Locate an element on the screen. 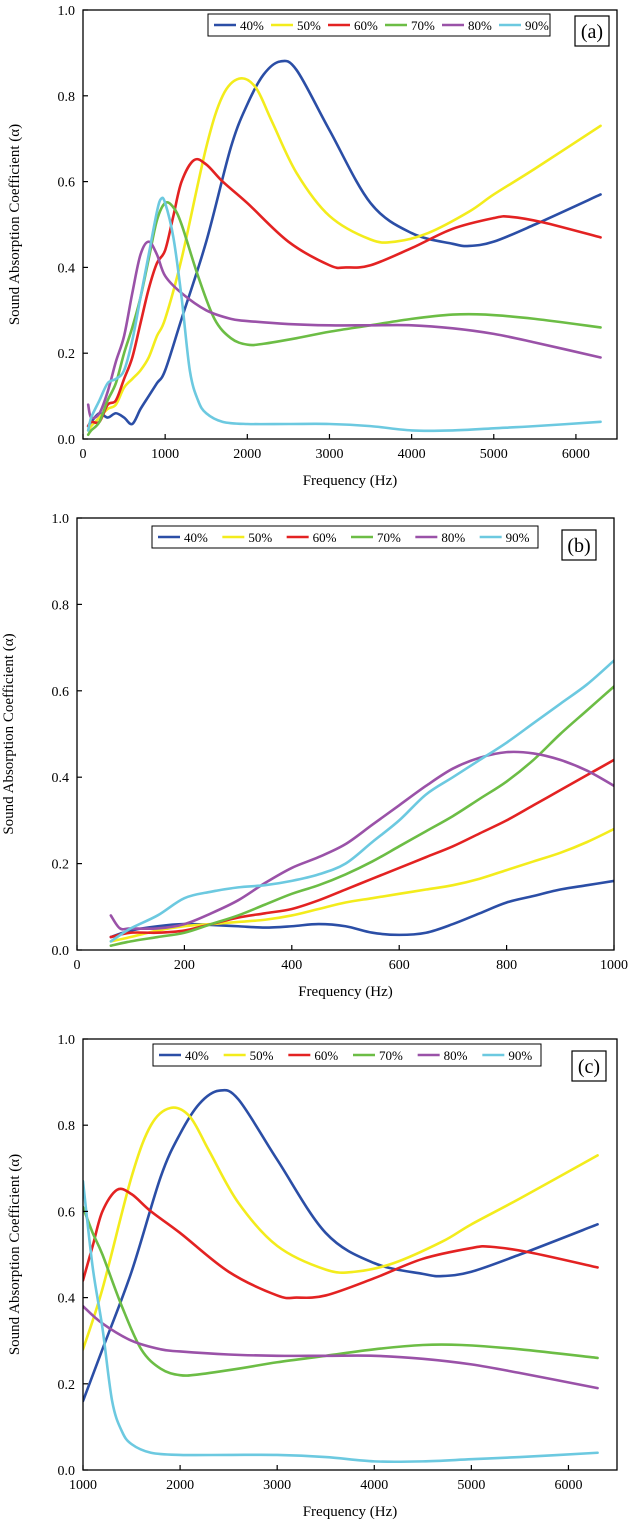  panel-label: (b) is located at coordinates (578, 546).